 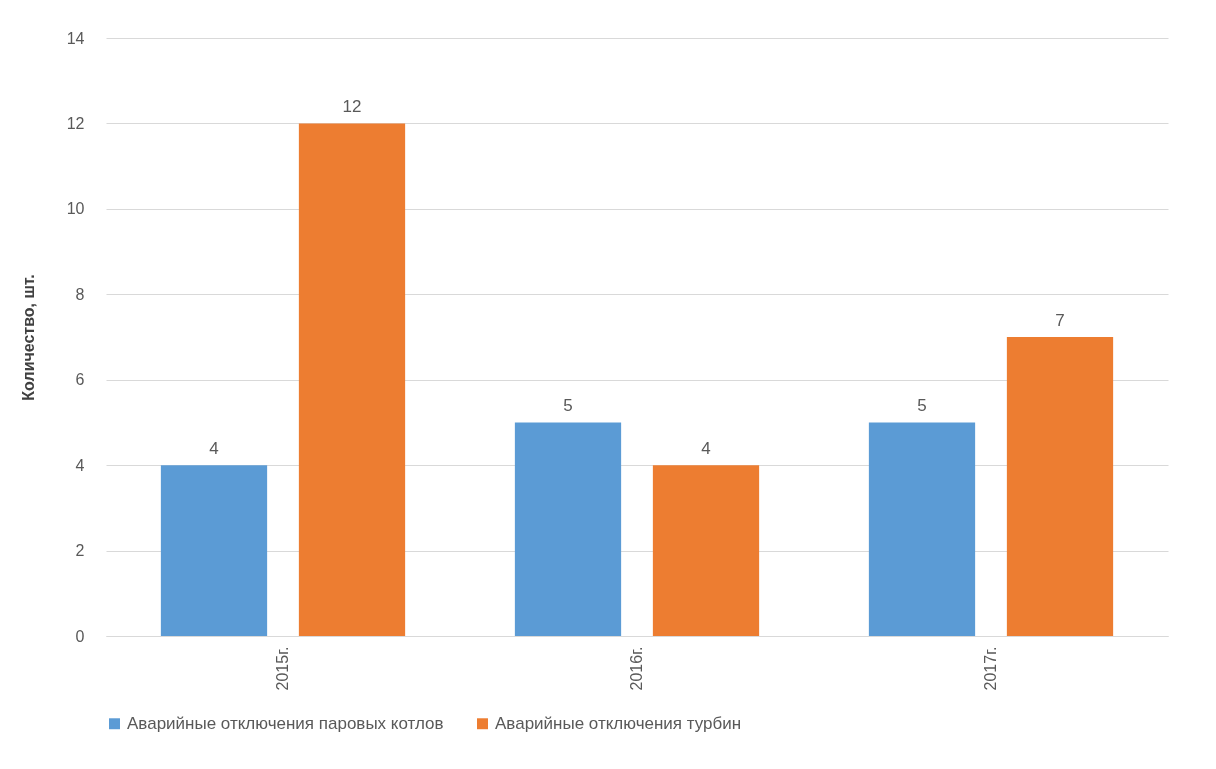 I want to click on y-axis-title: Количество, шт., so click(x=28, y=337).